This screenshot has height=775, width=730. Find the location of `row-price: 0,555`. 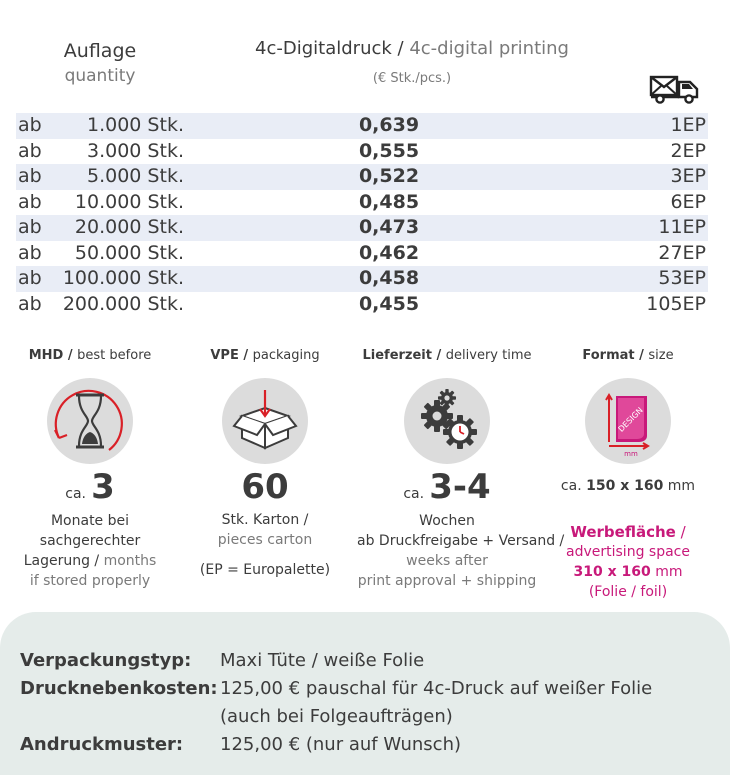

row-price: 0,555 is located at coordinates (389, 150).